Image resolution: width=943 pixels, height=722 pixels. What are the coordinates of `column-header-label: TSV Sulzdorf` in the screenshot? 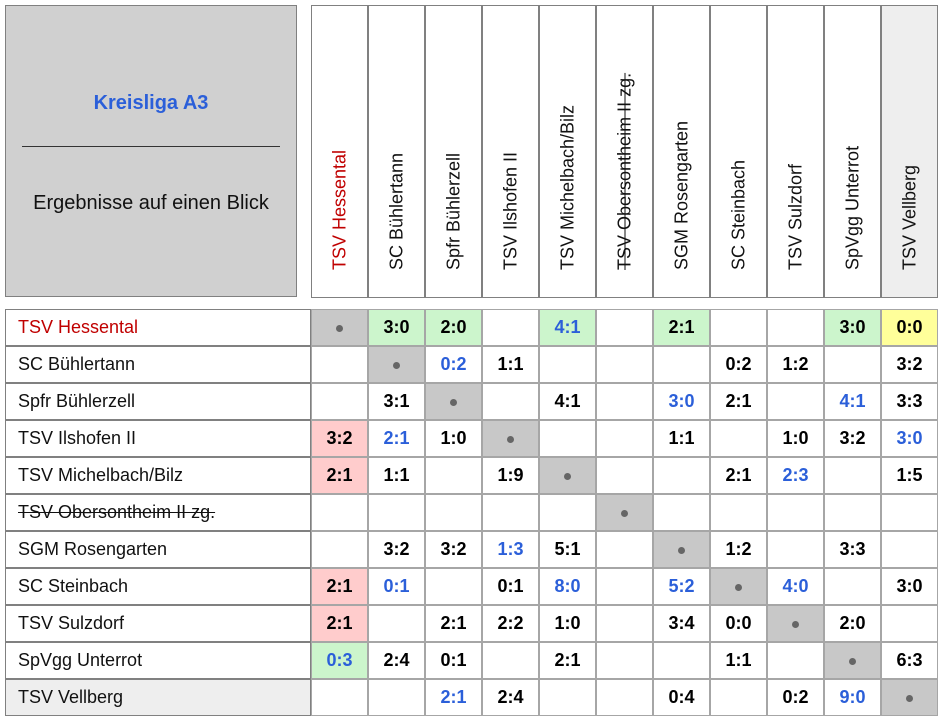 It's located at (795, 216).